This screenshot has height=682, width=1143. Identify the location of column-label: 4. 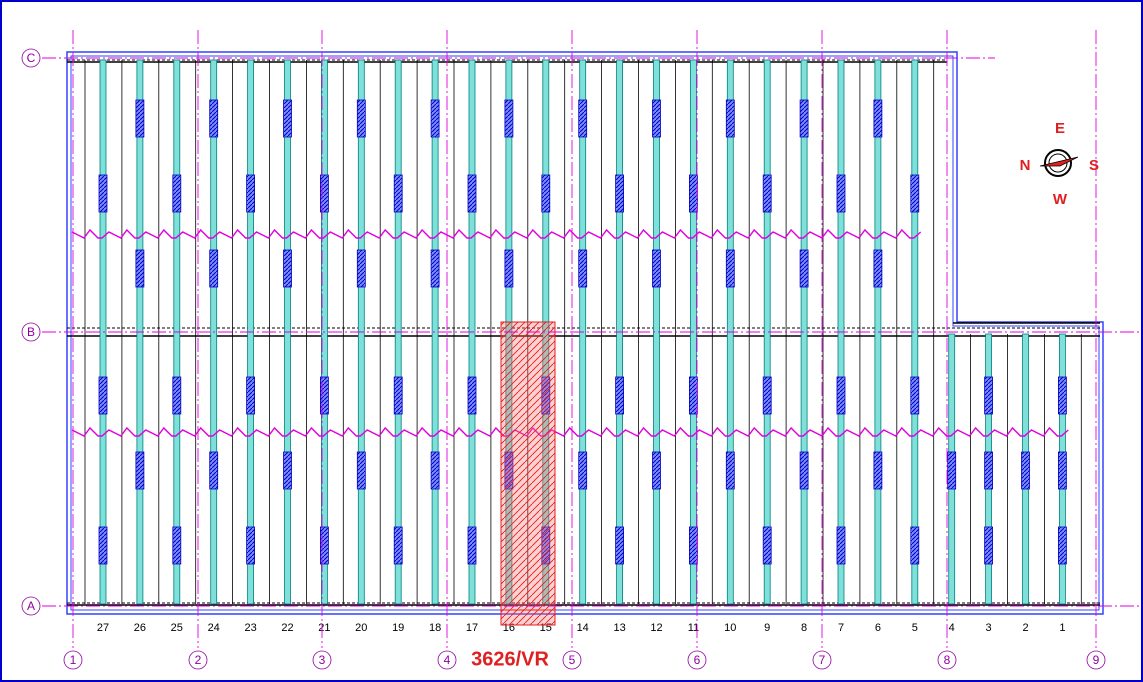
(447, 660).